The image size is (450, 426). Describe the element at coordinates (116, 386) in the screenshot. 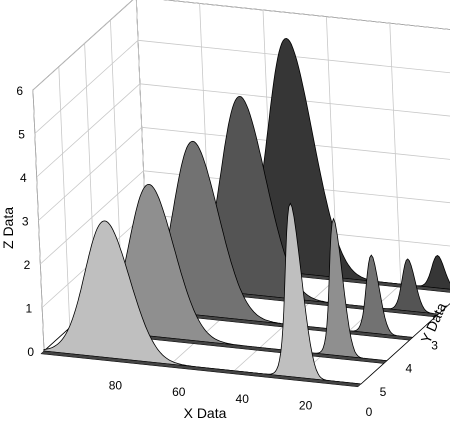

I see `x-tick-label: 80` at that location.